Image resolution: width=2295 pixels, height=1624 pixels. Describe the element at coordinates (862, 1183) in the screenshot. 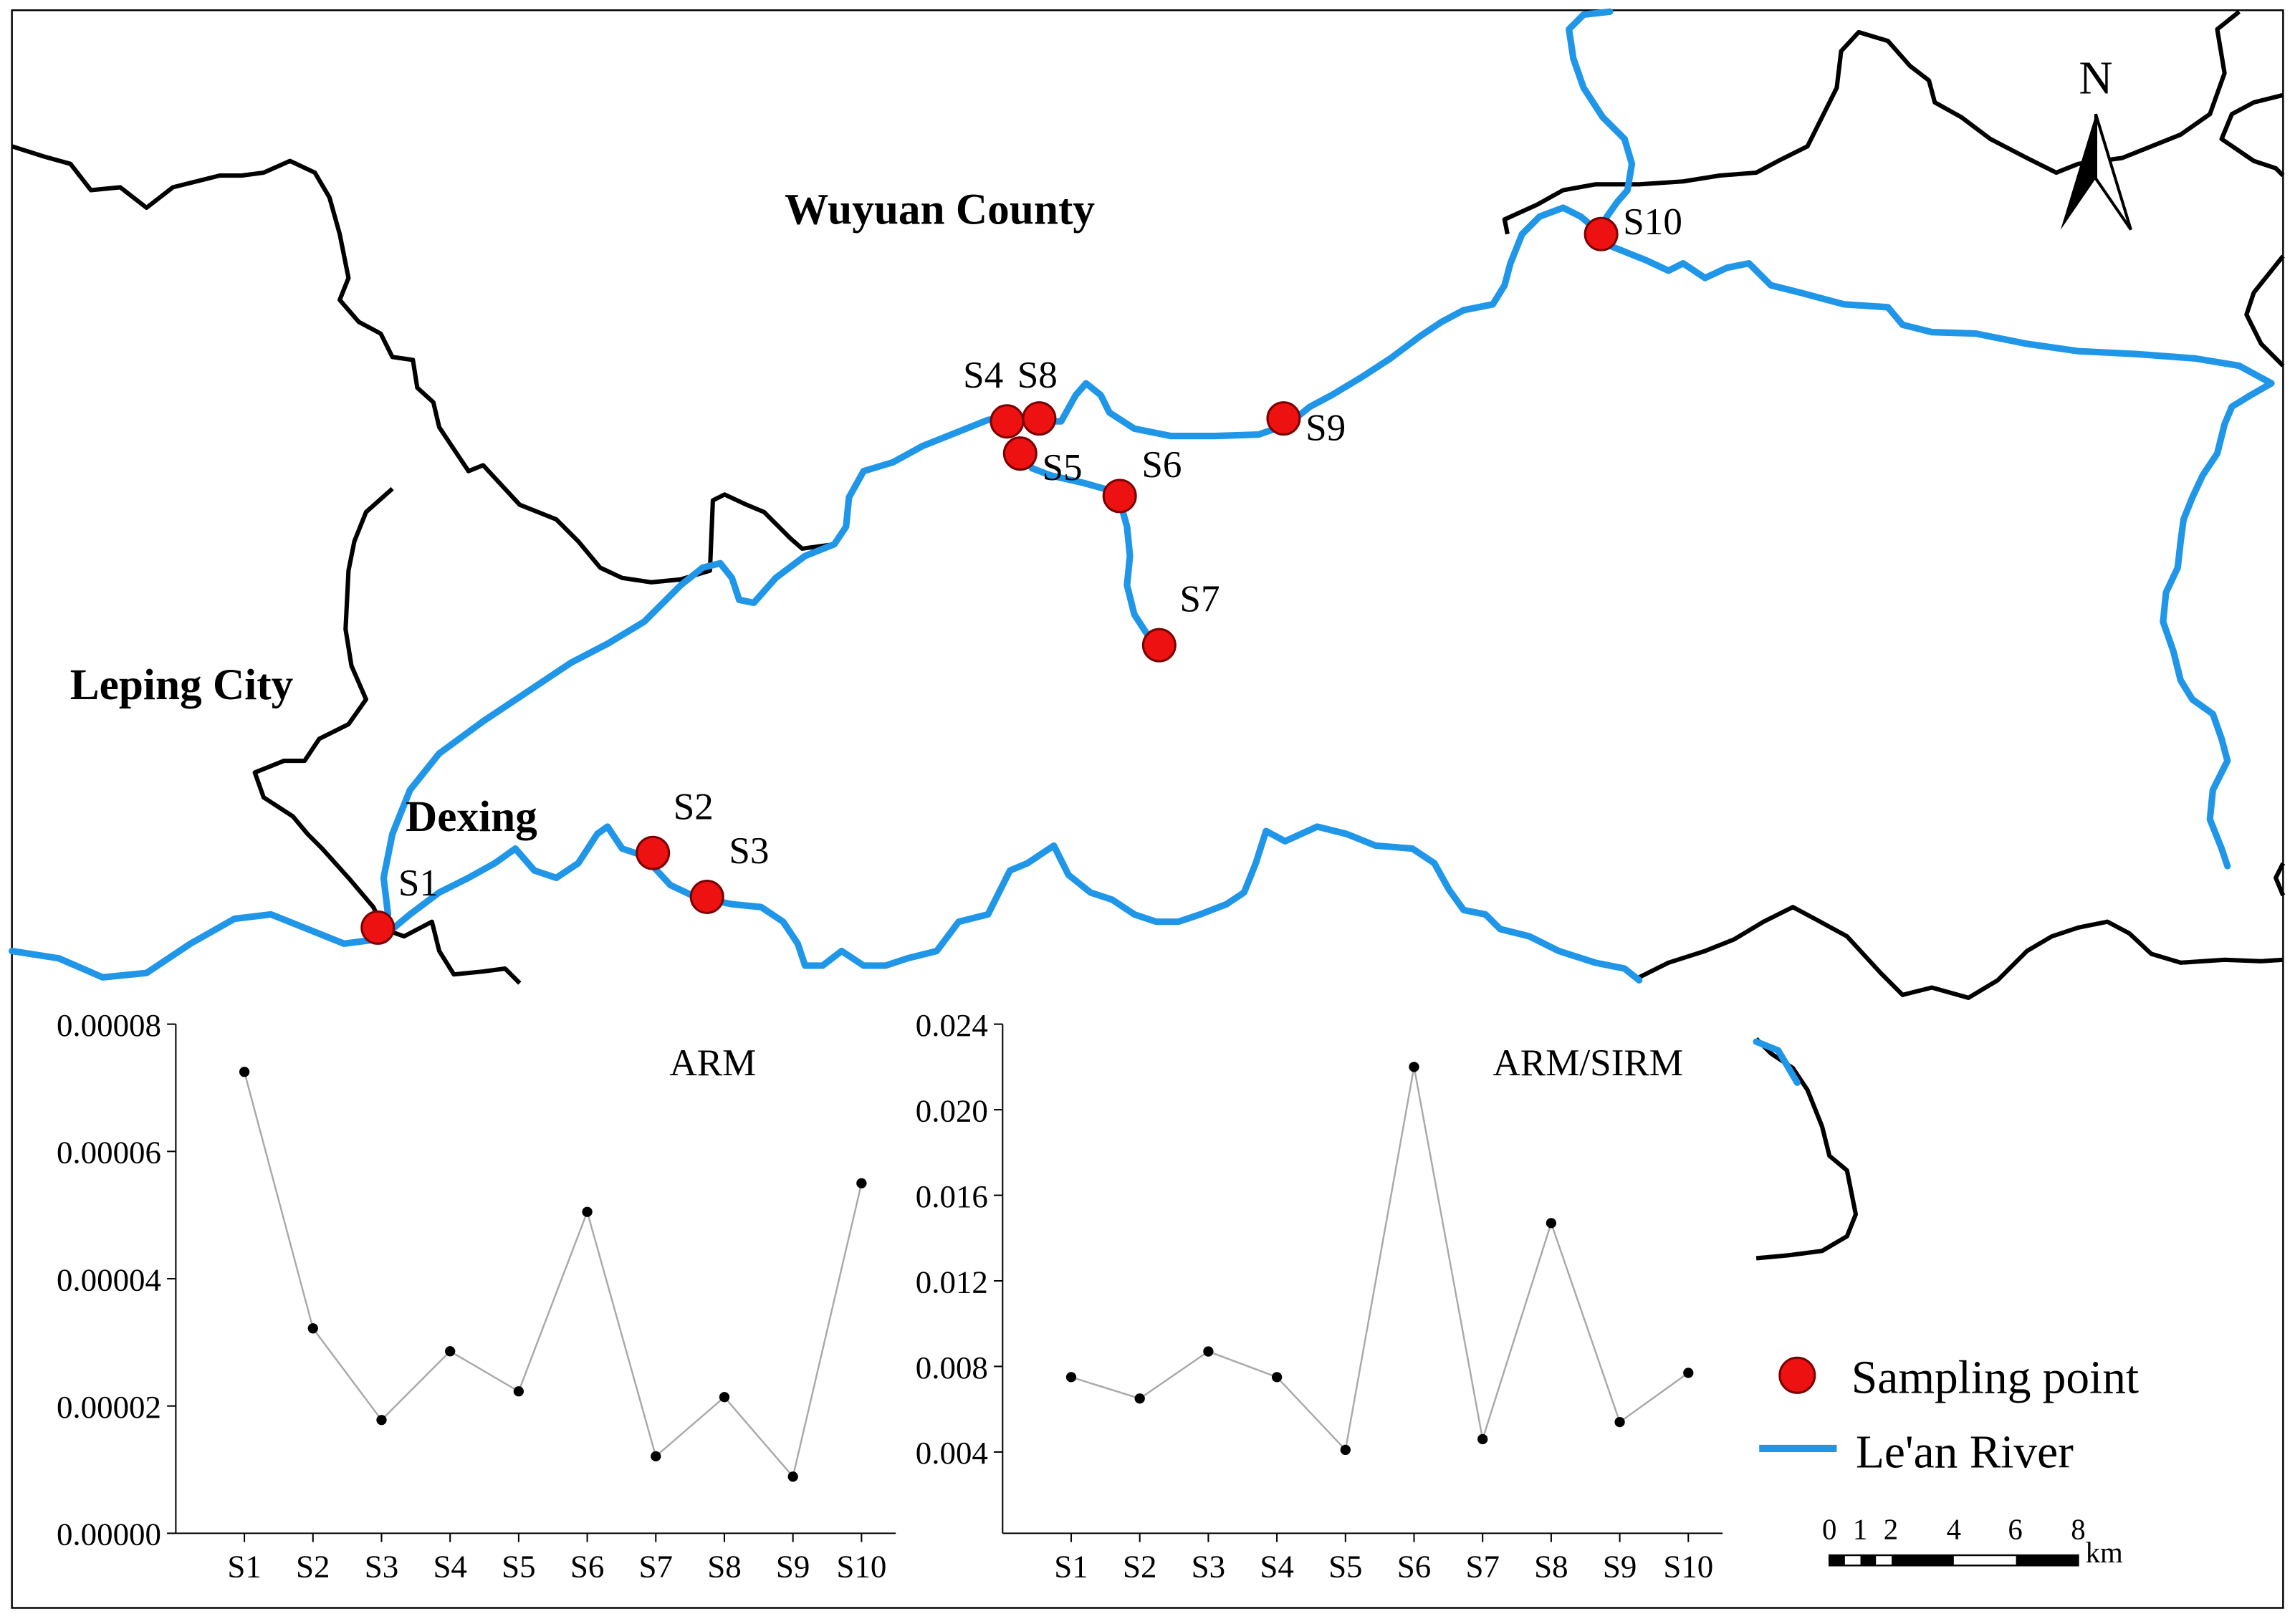

I see `arm-point-s10` at that location.